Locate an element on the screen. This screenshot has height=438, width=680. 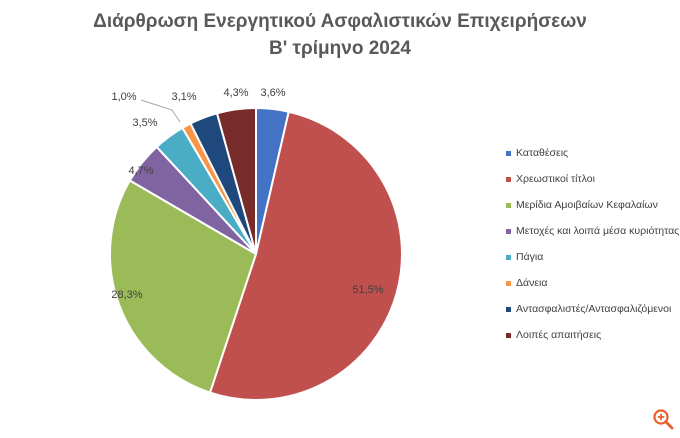
data-label: 4,7% is located at coordinates (140, 171).